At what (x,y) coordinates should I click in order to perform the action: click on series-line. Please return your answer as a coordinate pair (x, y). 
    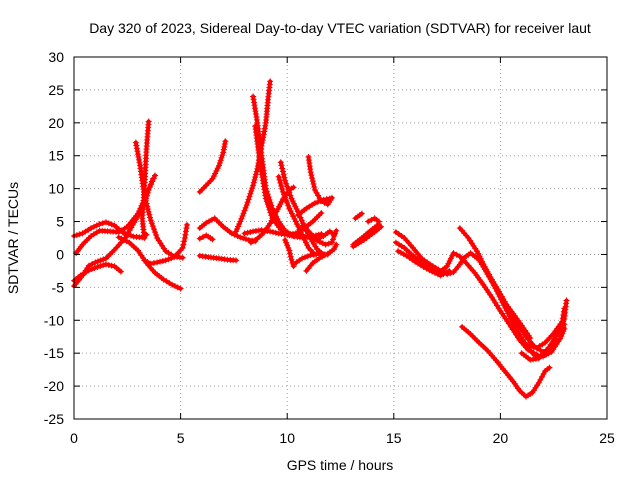
    Looking at the image, I should click on (318, 233).